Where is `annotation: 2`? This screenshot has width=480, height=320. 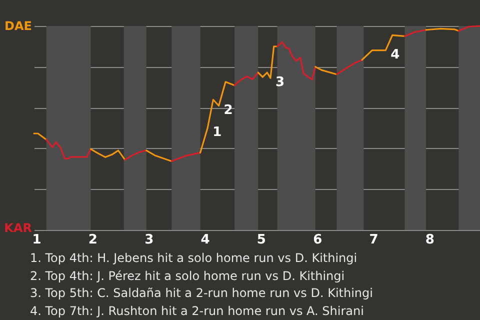 annotation: 2 is located at coordinates (228, 110).